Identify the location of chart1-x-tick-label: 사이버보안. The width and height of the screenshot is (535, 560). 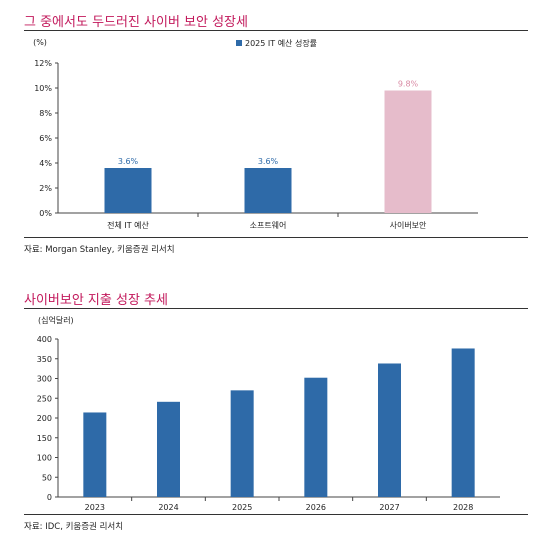
(408, 225).